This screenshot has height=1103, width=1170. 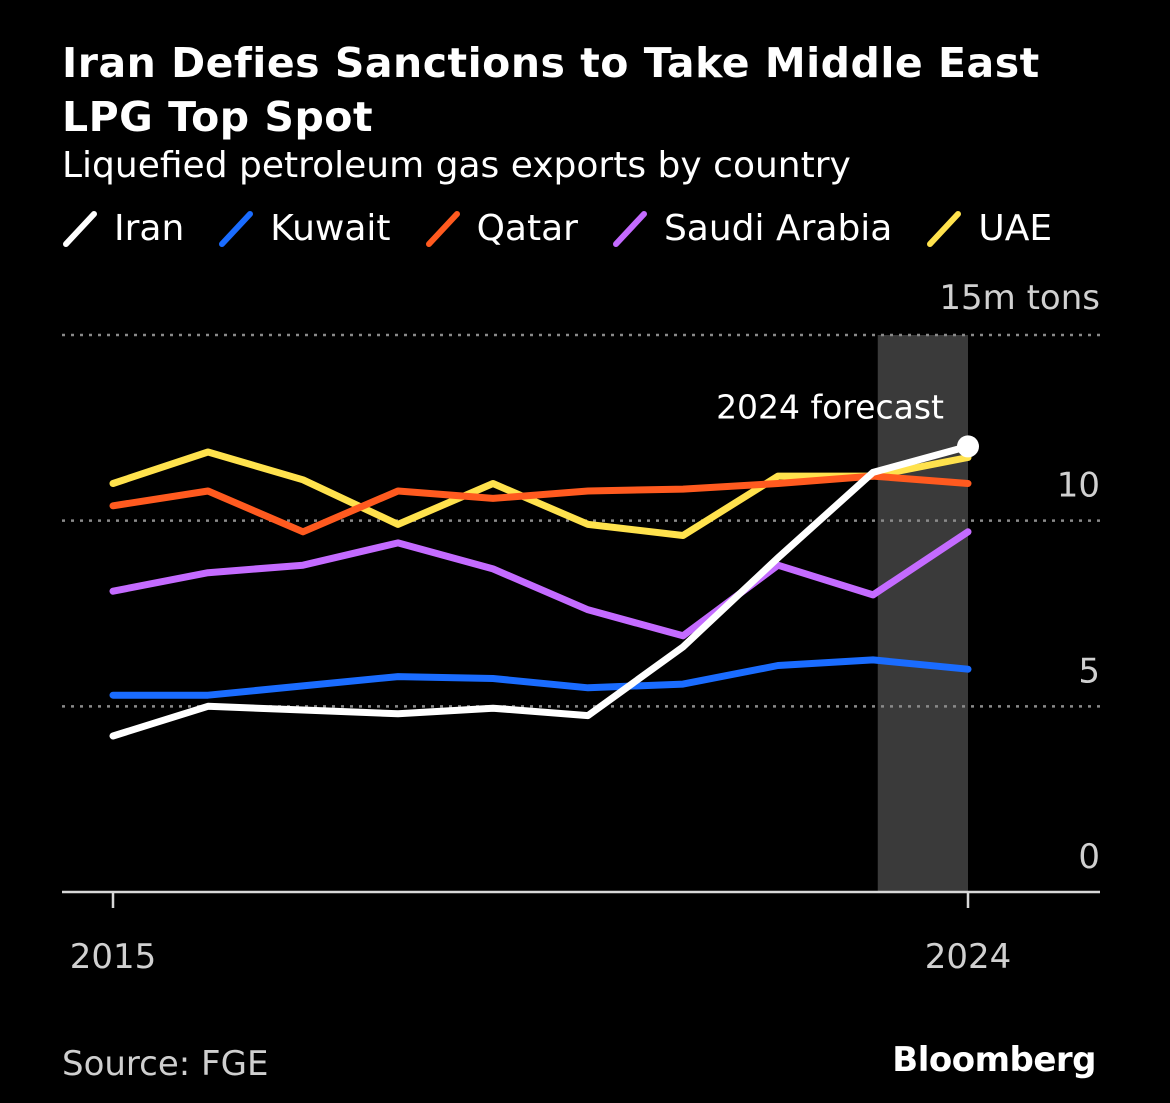 I want to click on legend-item-uae: UAE, so click(x=988, y=228).